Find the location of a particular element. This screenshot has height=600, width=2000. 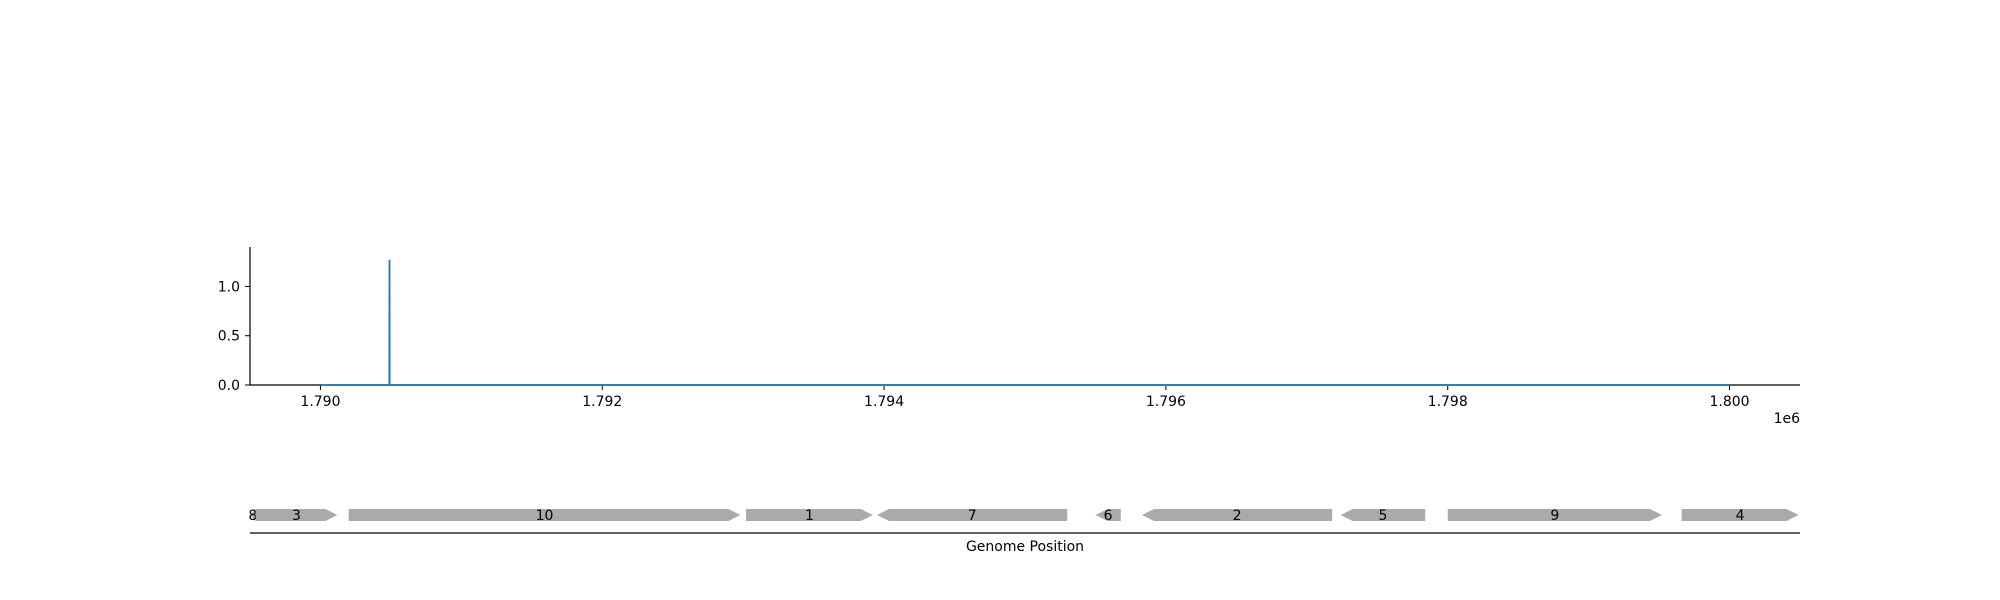

gene-label: 1 is located at coordinates (809, 516).